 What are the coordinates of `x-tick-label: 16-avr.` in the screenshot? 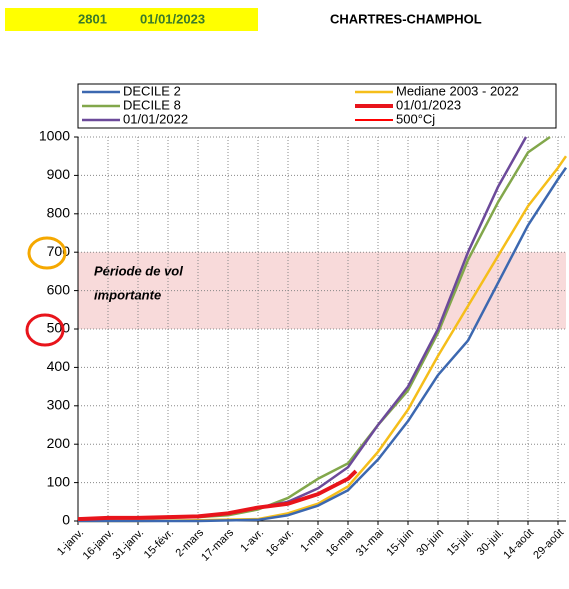 It's located at (280, 543).